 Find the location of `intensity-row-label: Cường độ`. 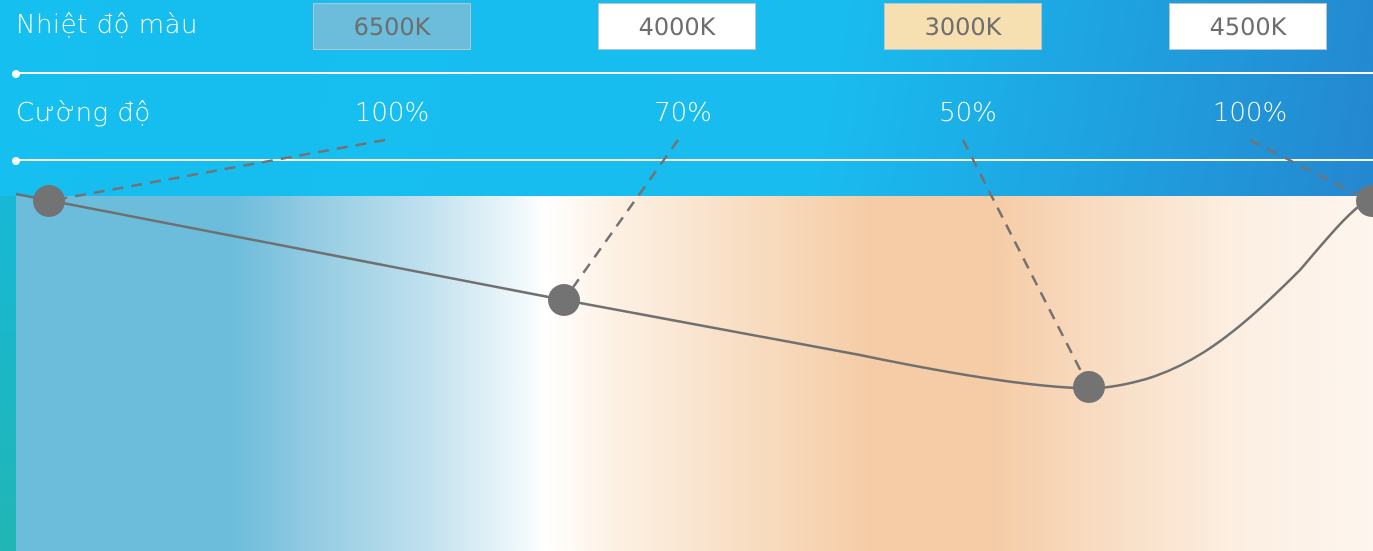

intensity-row-label: Cường độ is located at coordinates (83, 113).